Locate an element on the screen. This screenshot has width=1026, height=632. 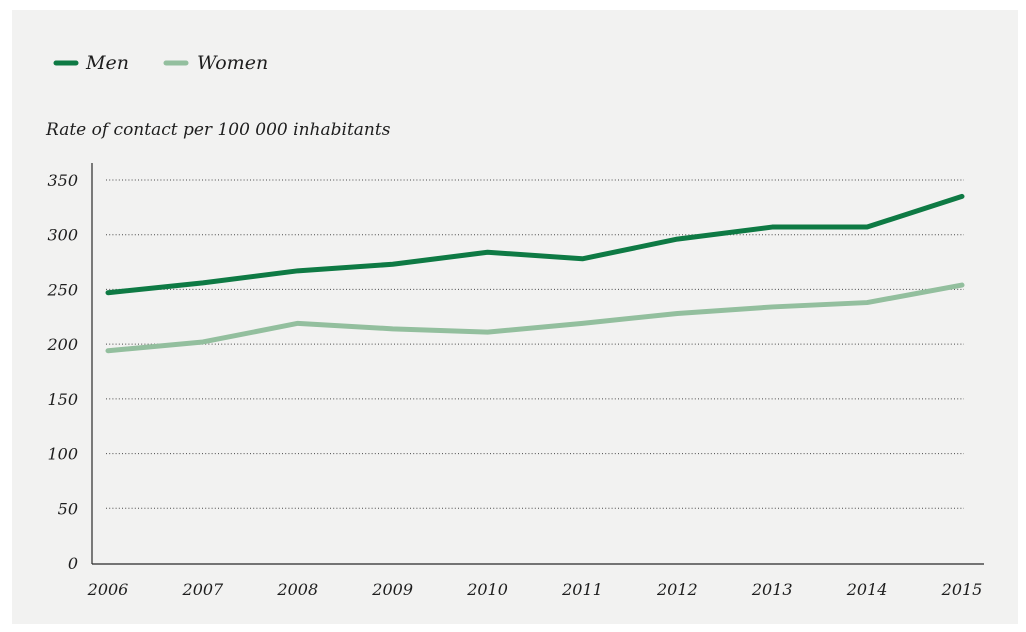
y-tick-labels: 0 50 100 150 200 250 300 350 is located at coordinates (62, 372).